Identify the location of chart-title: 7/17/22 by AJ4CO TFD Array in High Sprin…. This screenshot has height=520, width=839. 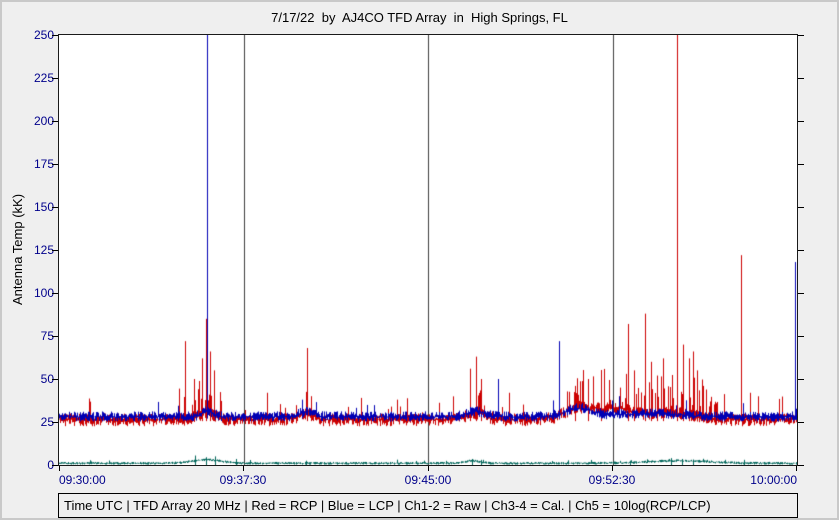
(419, 17).